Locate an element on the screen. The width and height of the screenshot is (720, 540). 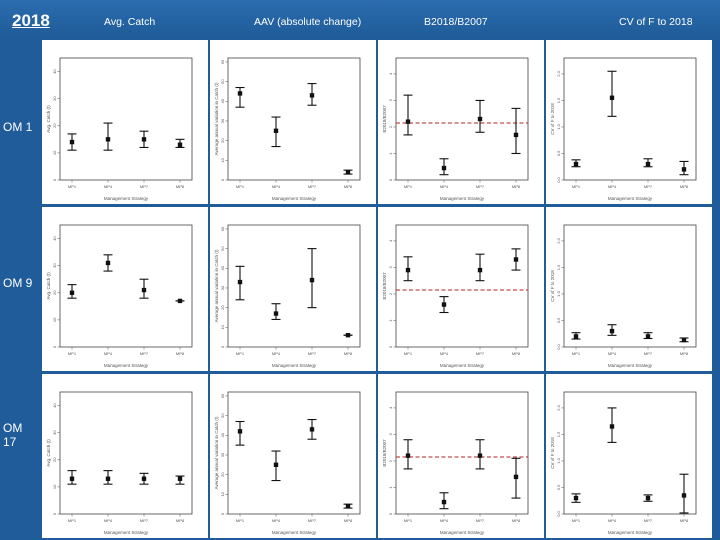
column-title-biomass-ratio: B2018/B2007 is located at coordinates (456, 22).